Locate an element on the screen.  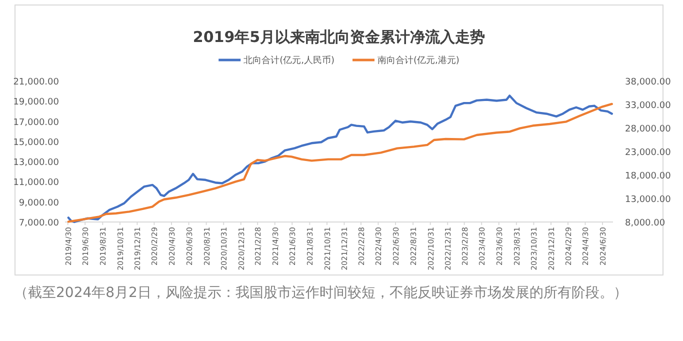
y-tick-label: 17,000.00 is located at coordinates (36, 123).